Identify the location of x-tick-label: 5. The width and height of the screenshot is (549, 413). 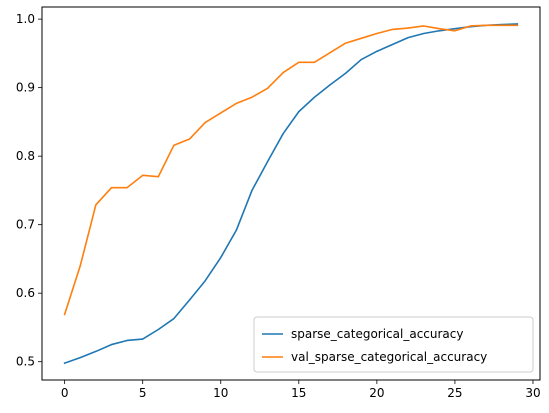
(143, 393).